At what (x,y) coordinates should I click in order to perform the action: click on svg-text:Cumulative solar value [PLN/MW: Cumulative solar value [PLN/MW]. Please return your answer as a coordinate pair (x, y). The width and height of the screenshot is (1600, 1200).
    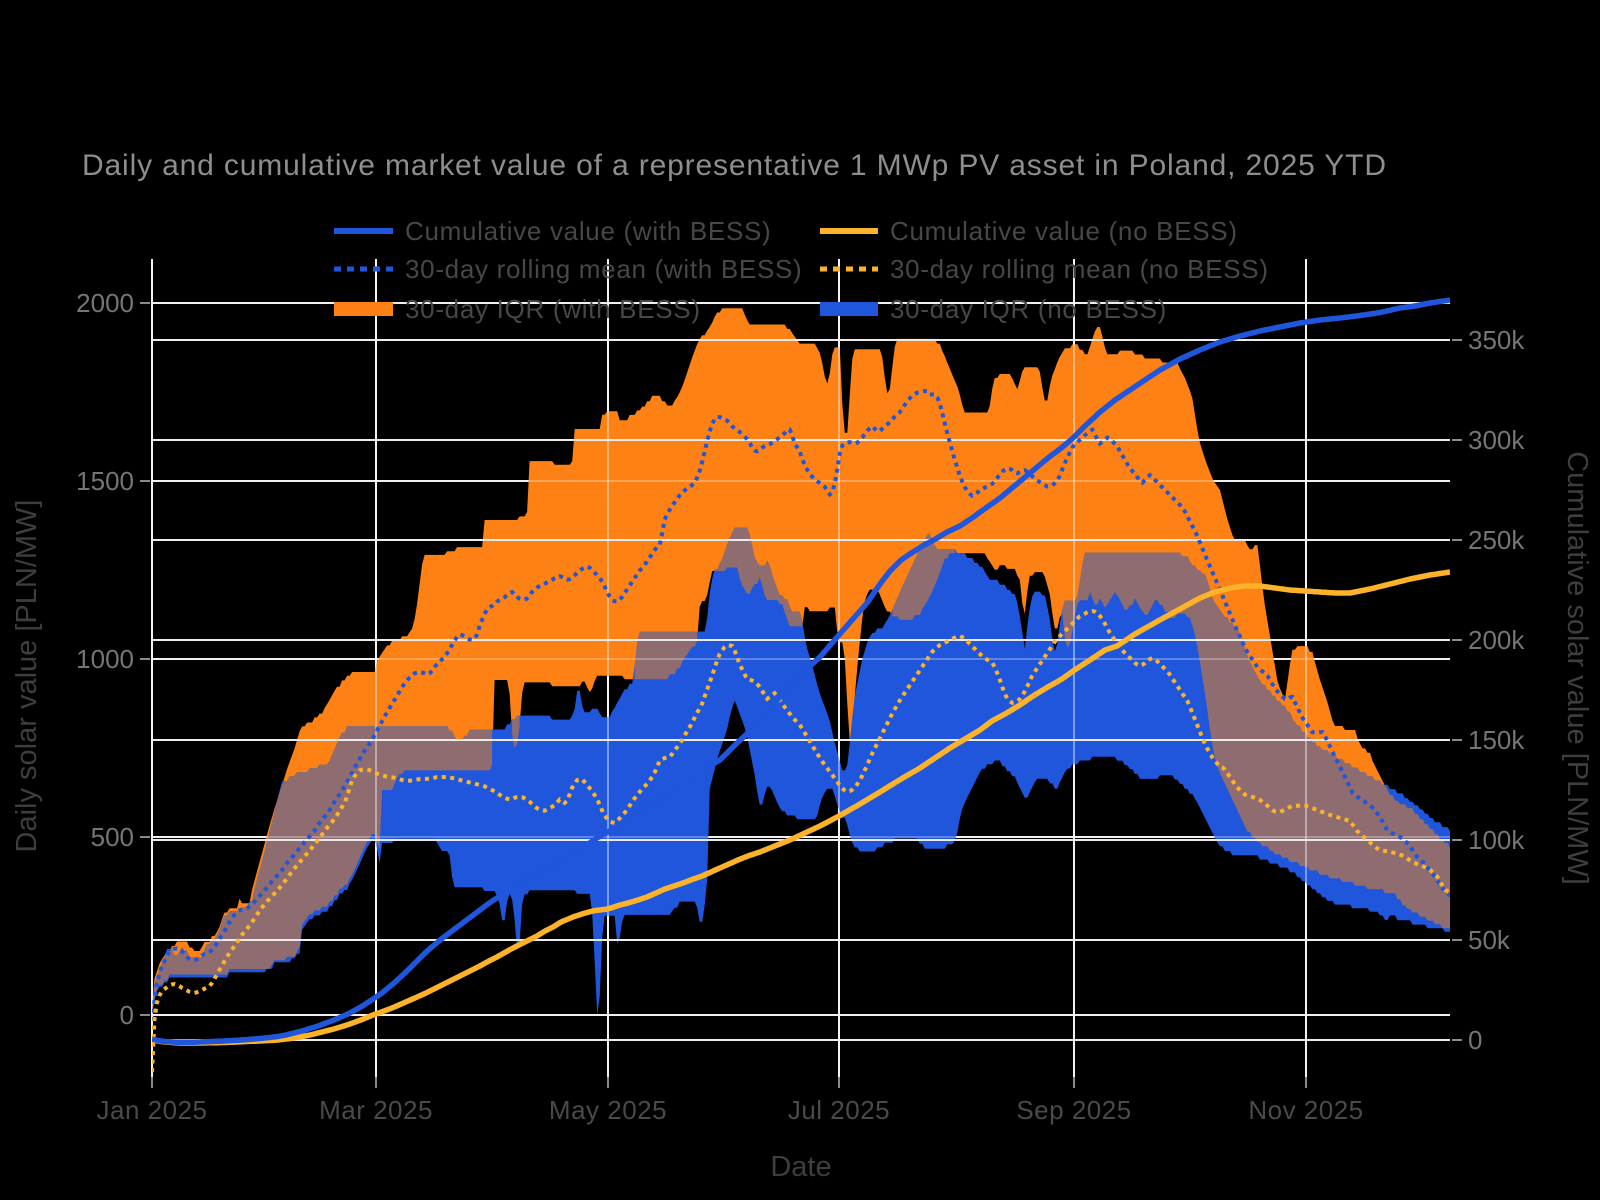
    Looking at the image, I should click on (1577, 668).